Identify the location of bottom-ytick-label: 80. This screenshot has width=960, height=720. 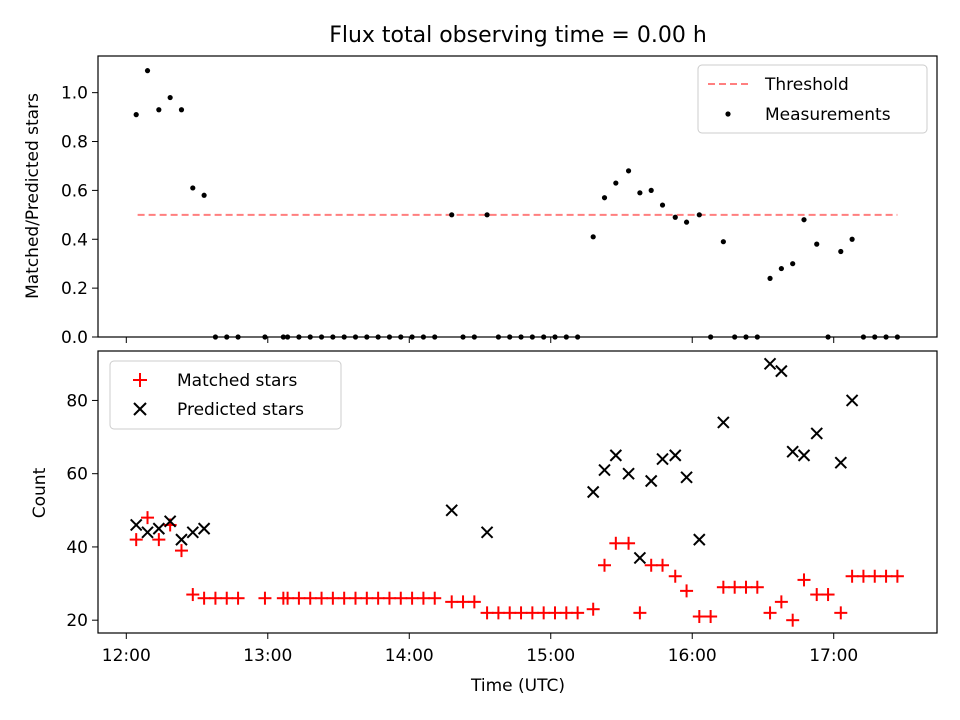
(77, 401).